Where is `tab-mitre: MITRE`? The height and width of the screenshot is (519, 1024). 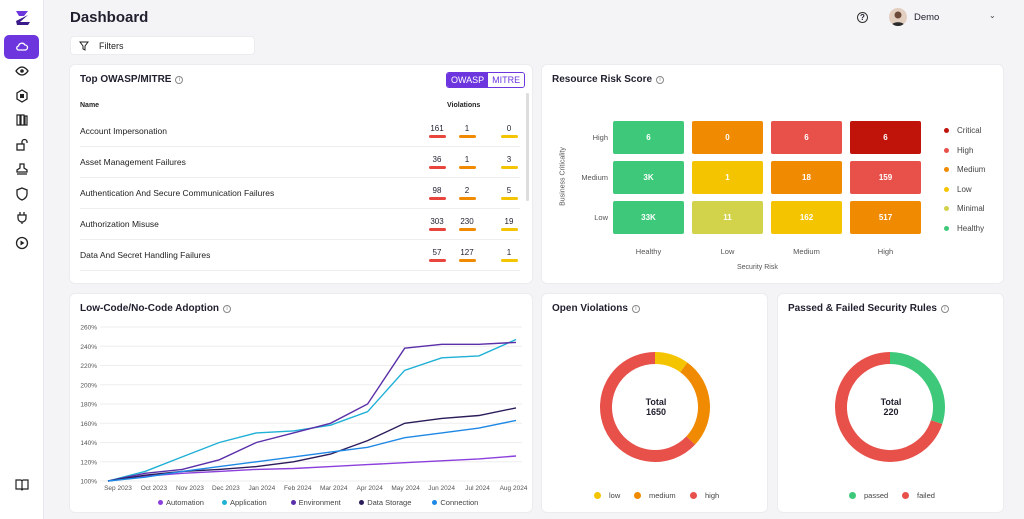 tab-mitre: MITRE is located at coordinates (506, 80).